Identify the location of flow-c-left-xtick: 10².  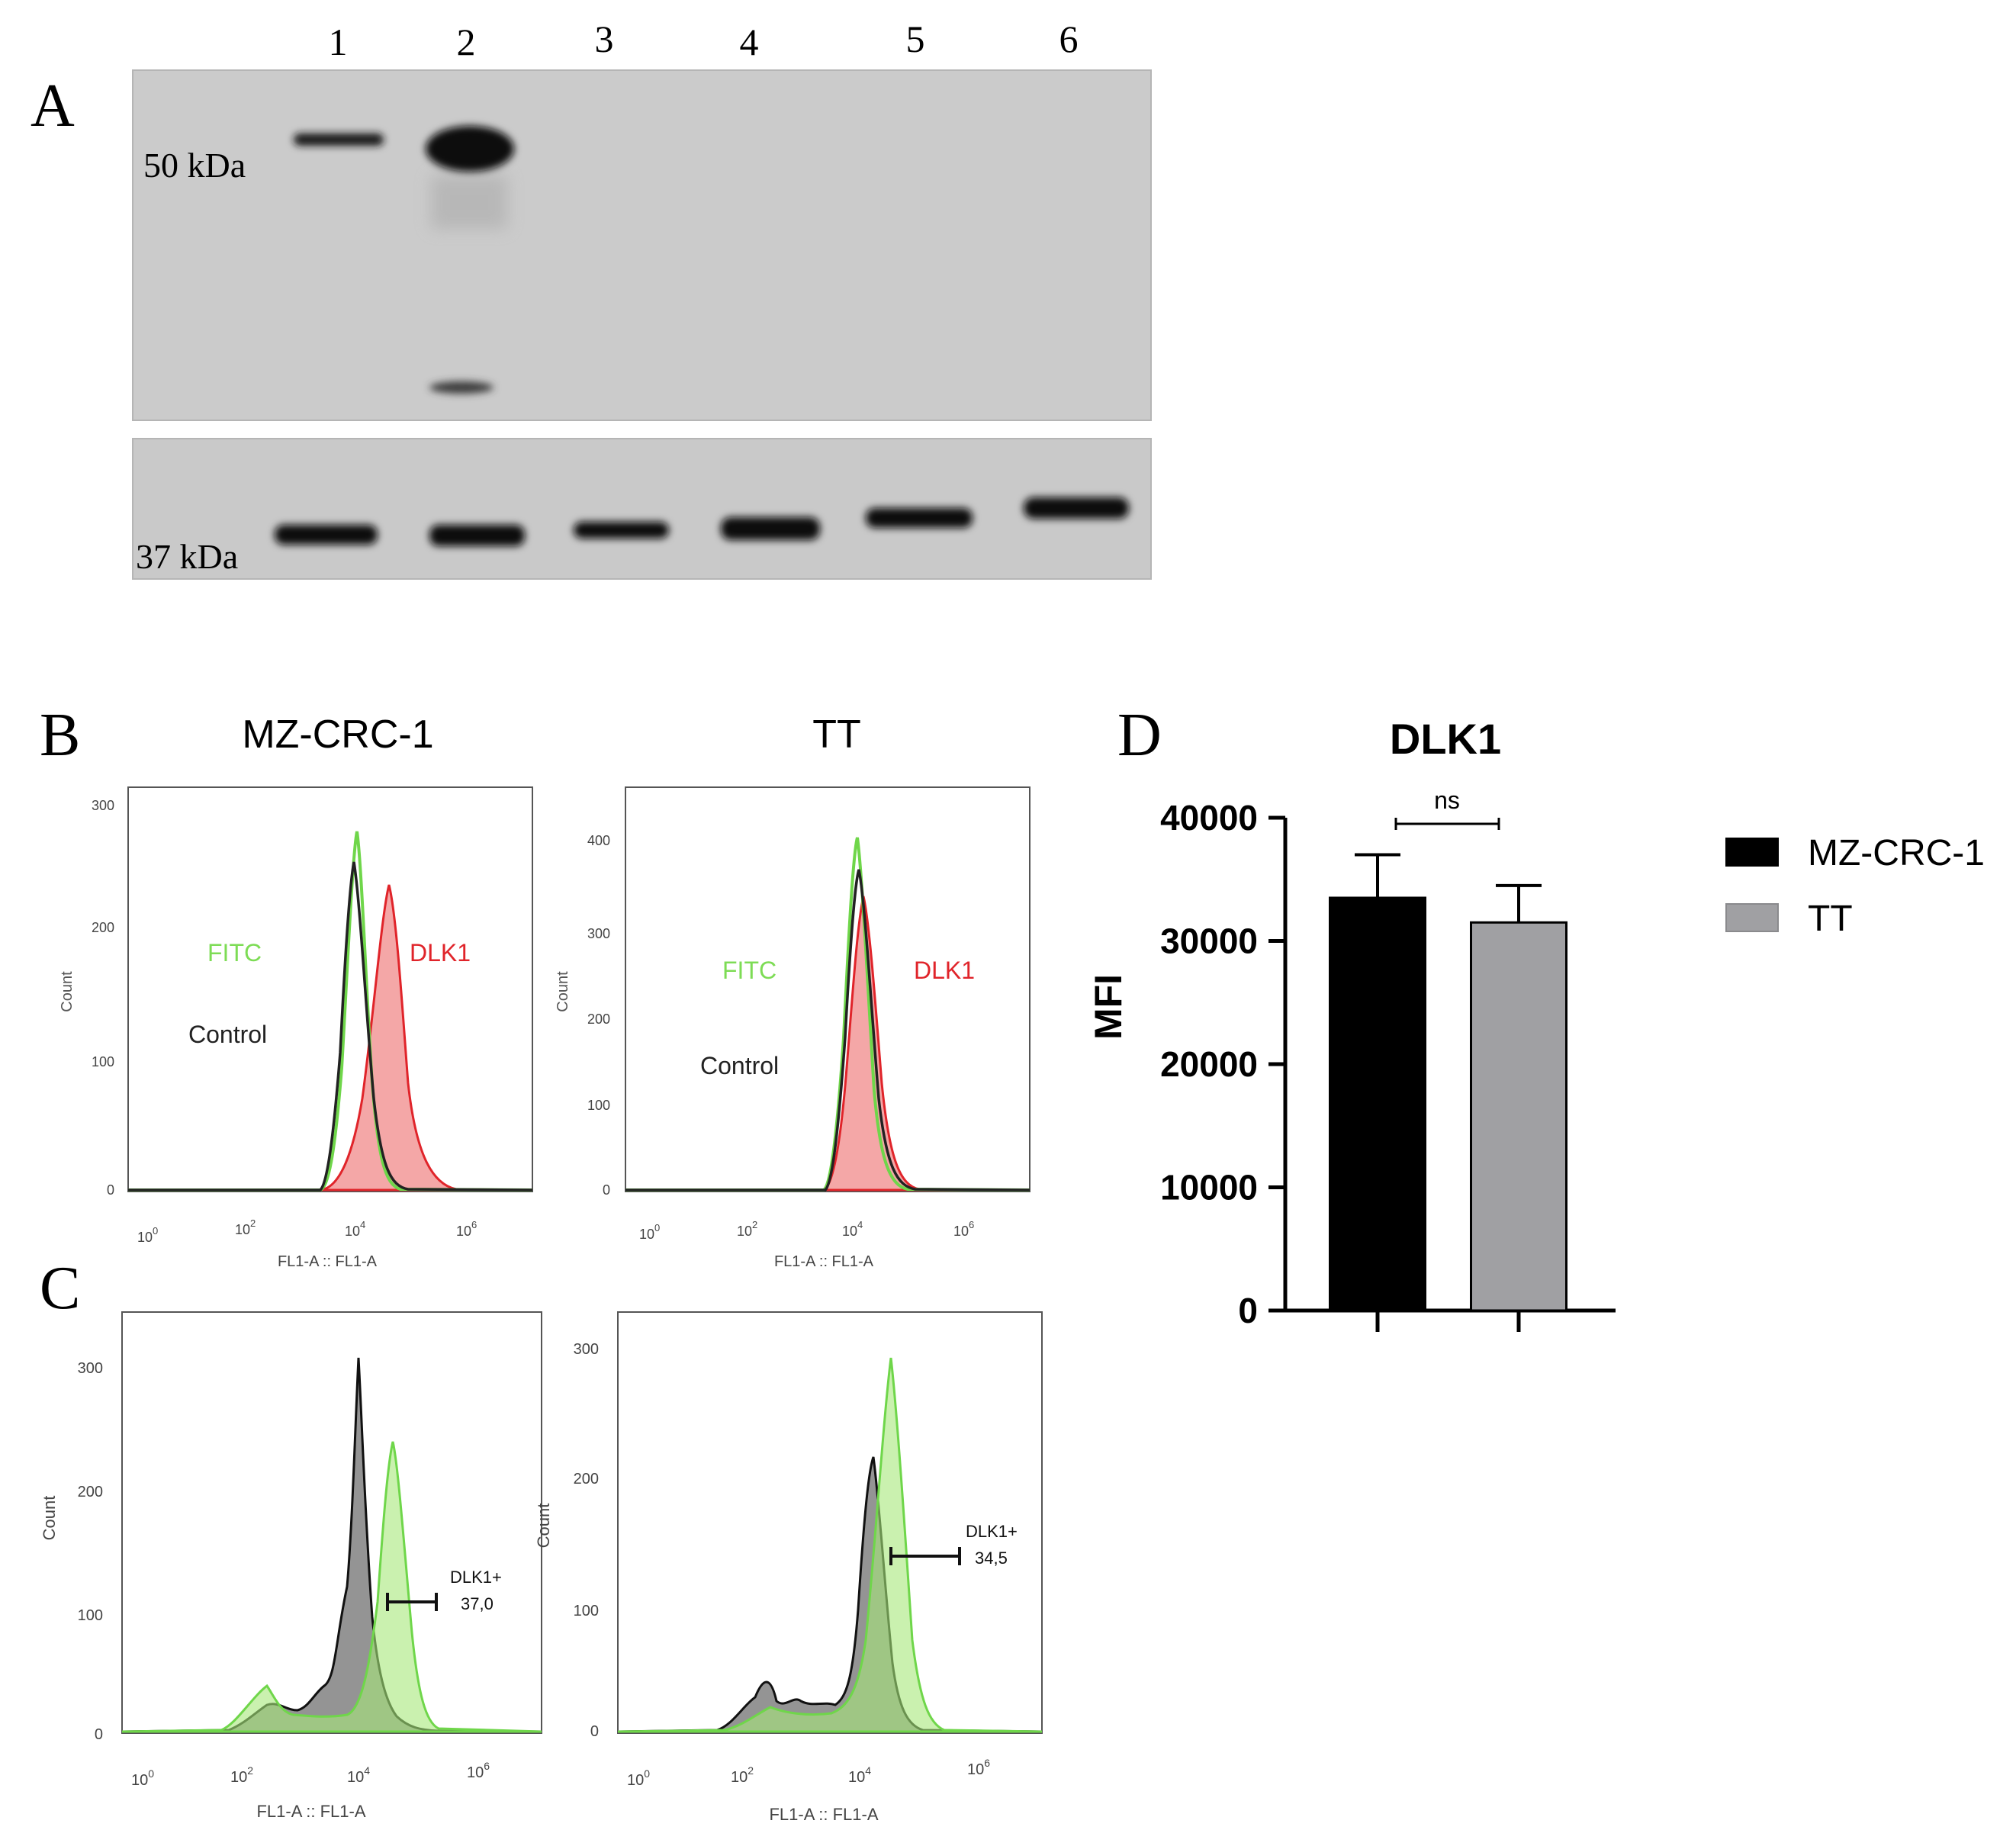
(241, 1775).